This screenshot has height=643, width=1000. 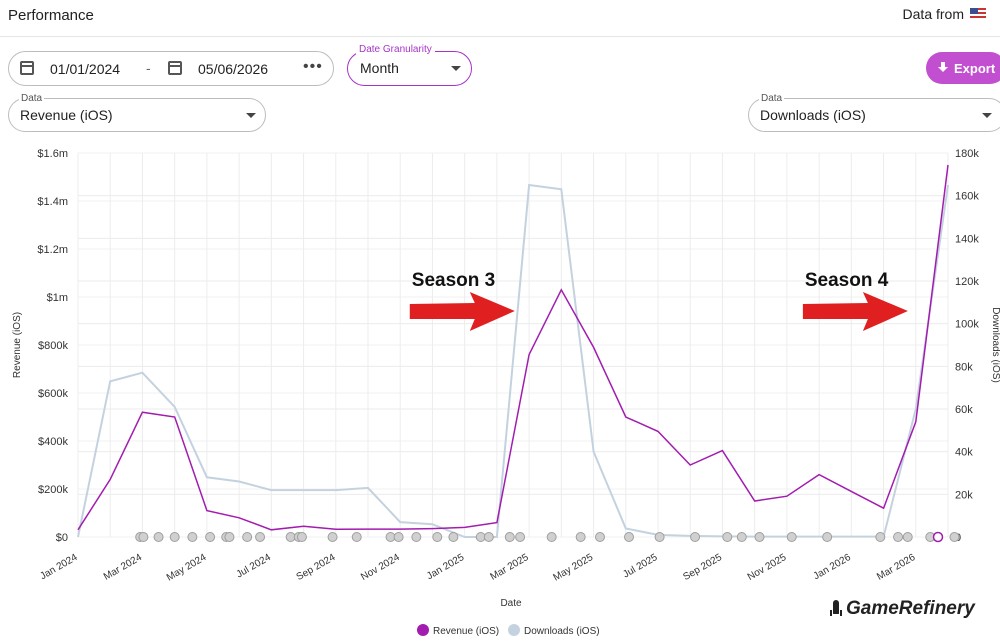 What do you see at coordinates (52, 202) in the screenshot?
I see `y-axis-tick-label: $1.4m` at bounding box center [52, 202].